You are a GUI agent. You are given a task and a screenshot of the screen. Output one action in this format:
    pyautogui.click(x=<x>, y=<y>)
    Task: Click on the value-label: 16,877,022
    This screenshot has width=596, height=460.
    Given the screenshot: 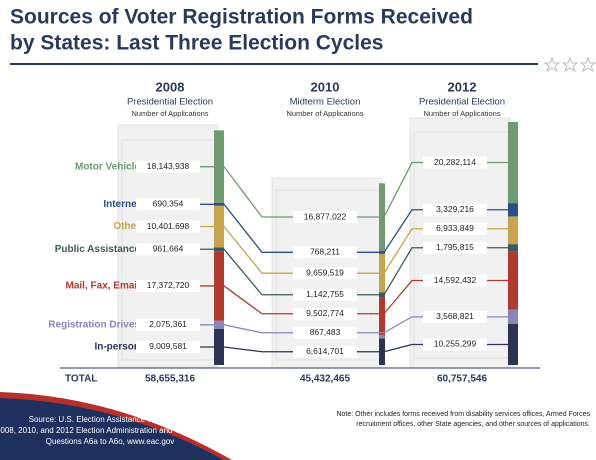 What is the action you would take?
    pyautogui.click(x=325, y=216)
    